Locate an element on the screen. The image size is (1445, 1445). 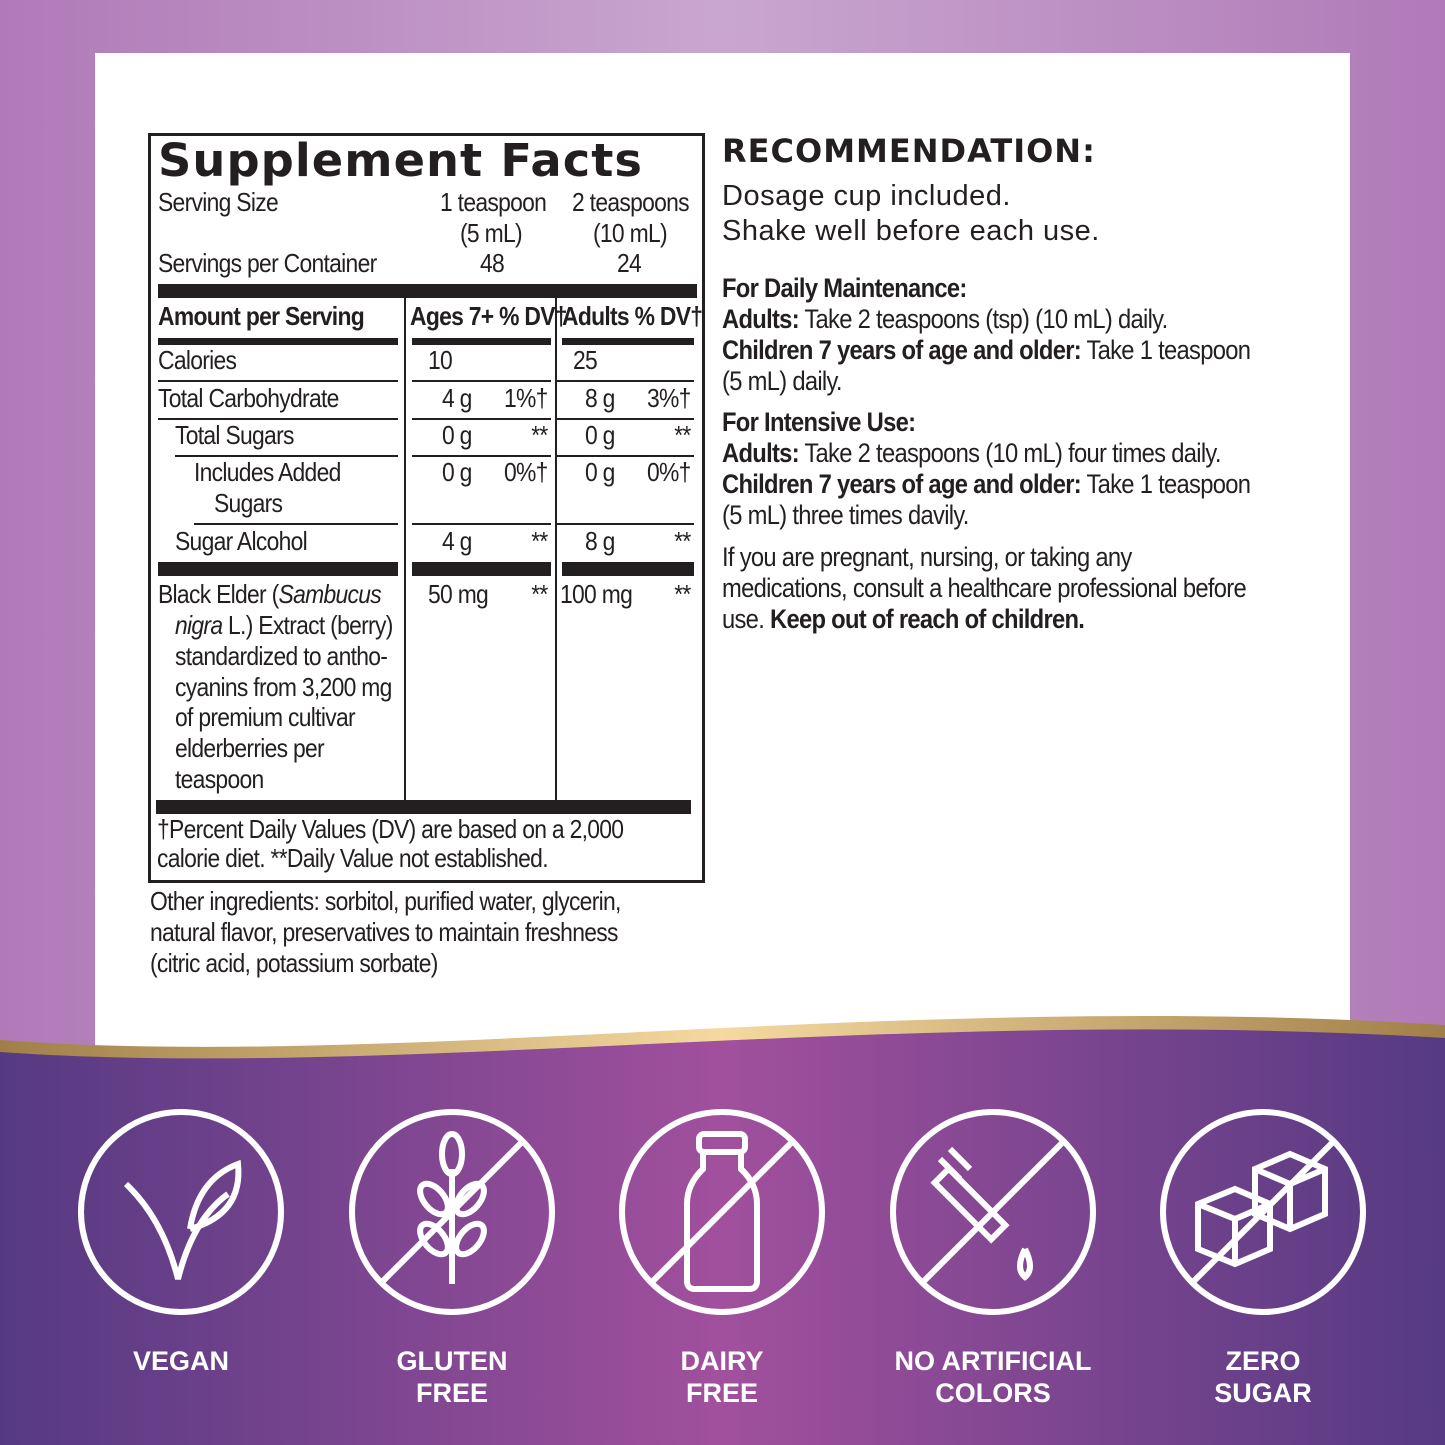
elder-line: Black Elder (Sambucus is located at coordinates (270, 594).